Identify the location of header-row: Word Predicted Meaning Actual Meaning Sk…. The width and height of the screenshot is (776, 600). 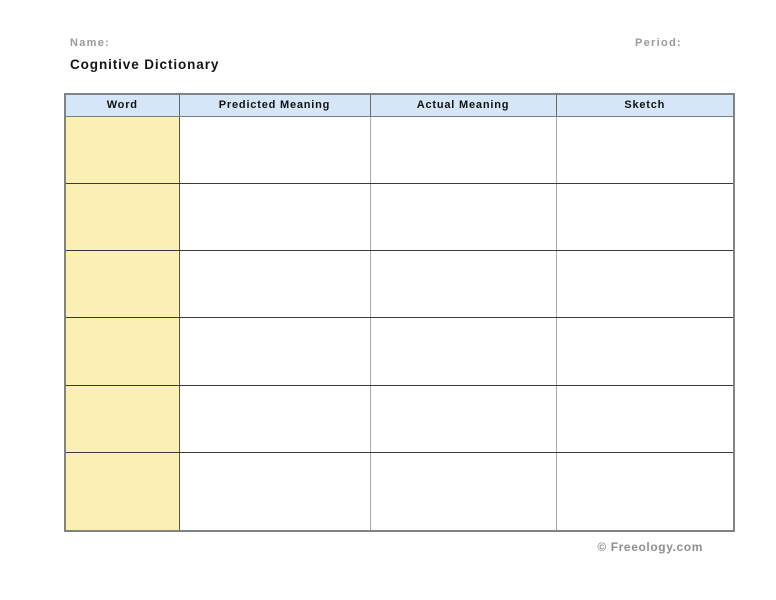
(399, 105).